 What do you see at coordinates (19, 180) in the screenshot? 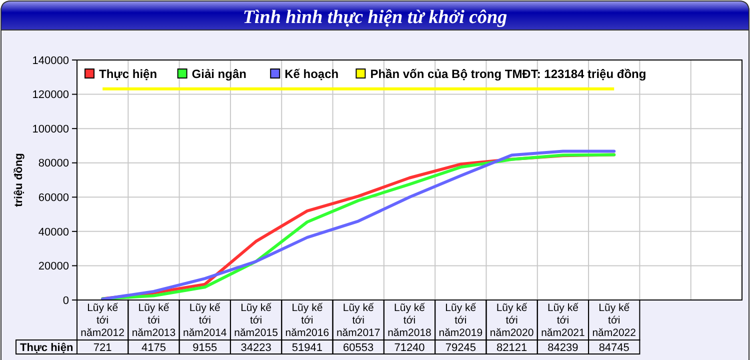
I see `y-axis-title: triệu đồng` at bounding box center [19, 180].